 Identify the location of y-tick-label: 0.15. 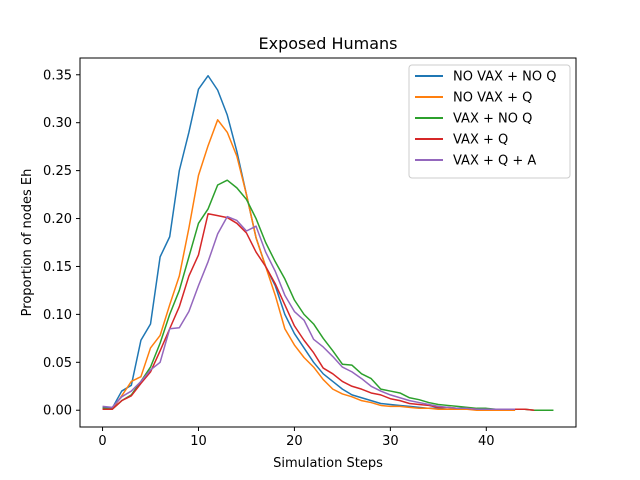
(57, 267).